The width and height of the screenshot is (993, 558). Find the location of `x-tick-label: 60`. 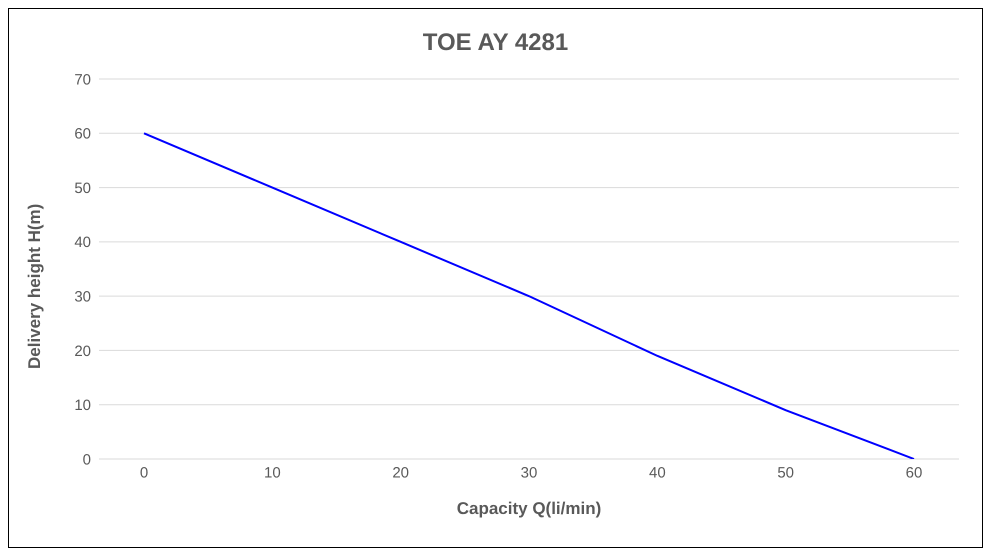

x-tick-label: 60 is located at coordinates (914, 473).